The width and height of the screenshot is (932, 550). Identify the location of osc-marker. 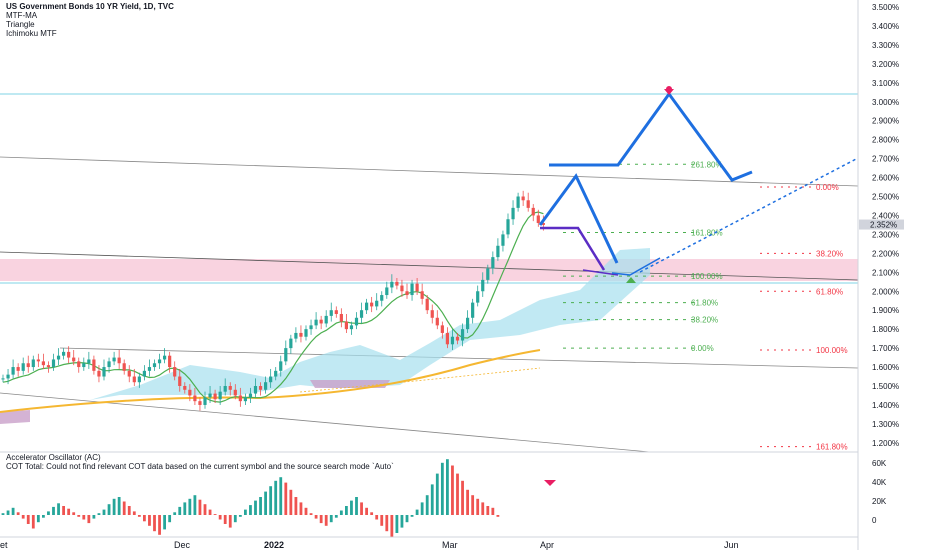
(550, 483).